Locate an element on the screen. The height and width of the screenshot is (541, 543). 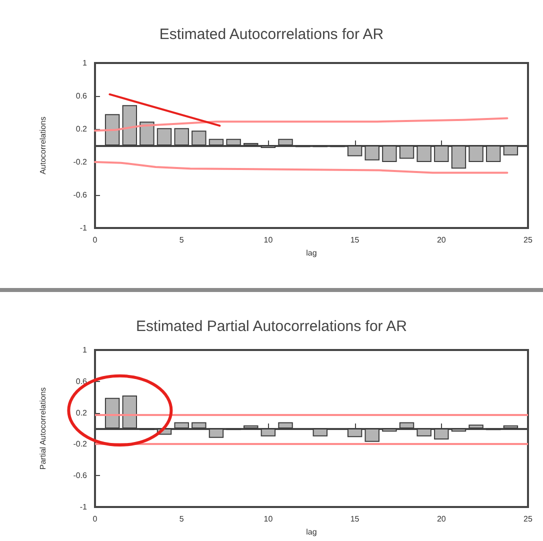
chart-title: Estimated Autocorrelations for AR is located at coordinates (271, 34).